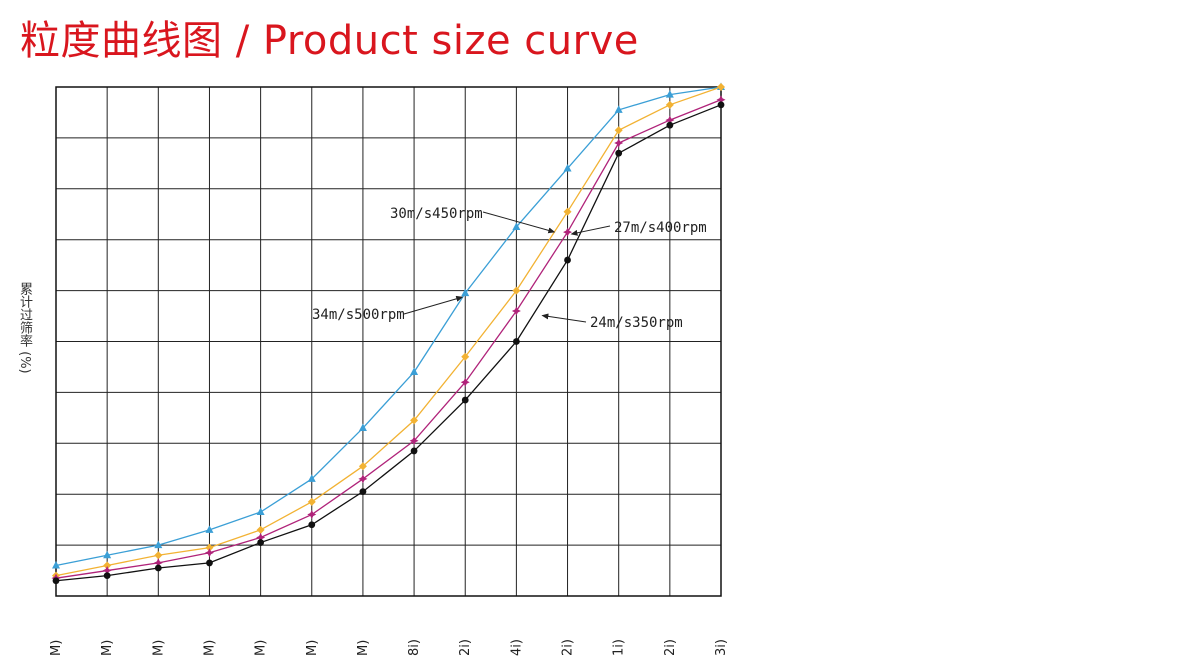 Image resolution: width=1200 pixels, height=670 pixels. What do you see at coordinates (619, 647) in the screenshot?
I see `x-tick-label: 1i)` at bounding box center [619, 647].